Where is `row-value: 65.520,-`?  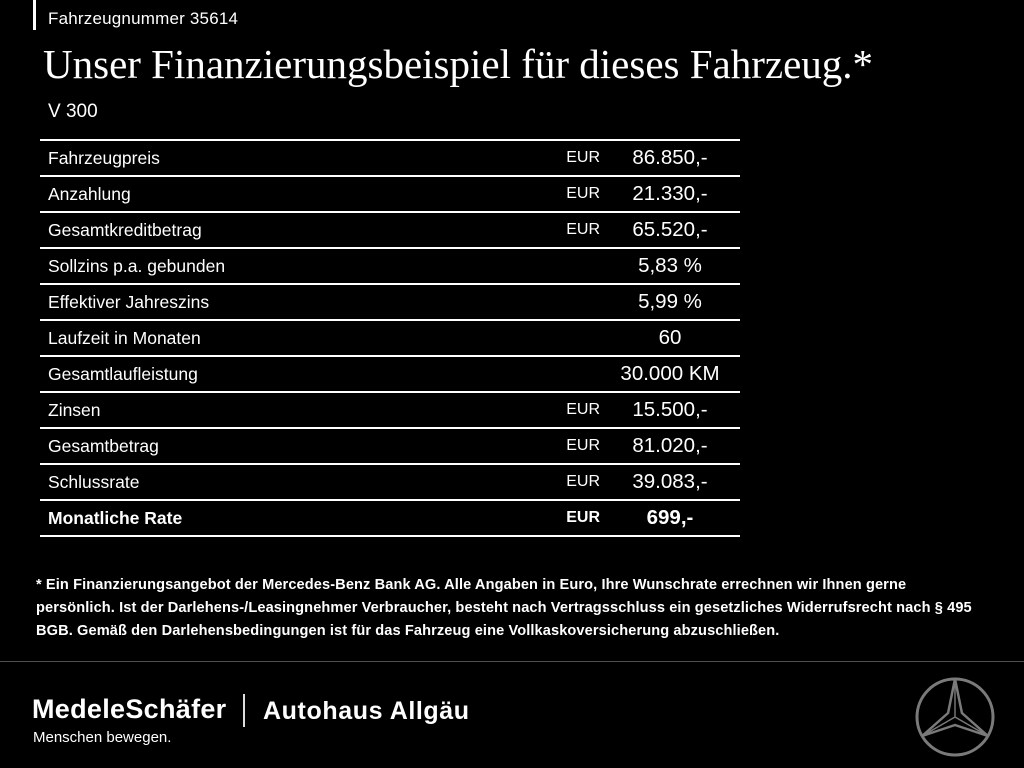
row-value: 65.520,- is located at coordinates (670, 229).